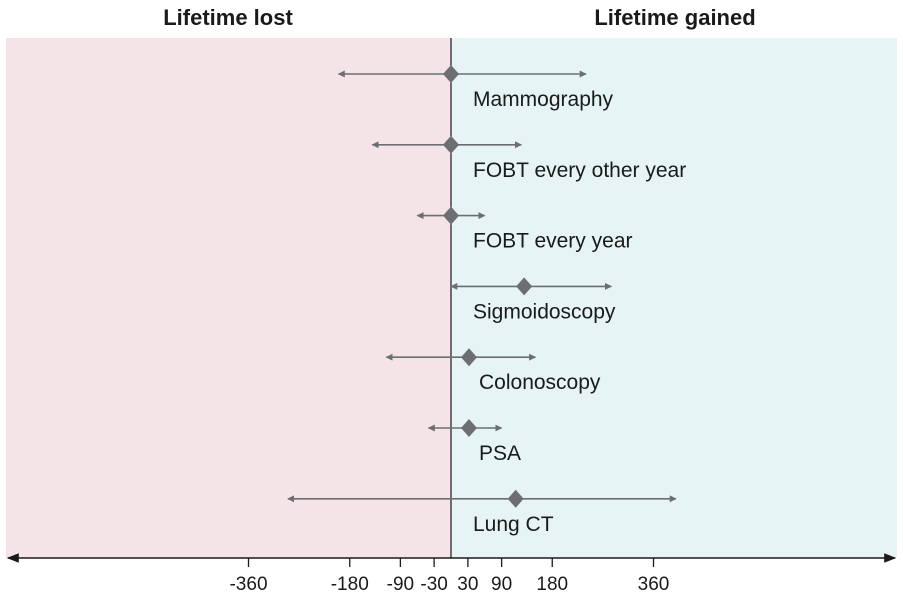 This screenshot has width=903, height=600. I want to click on row-label: Mammography, so click(543, 99).